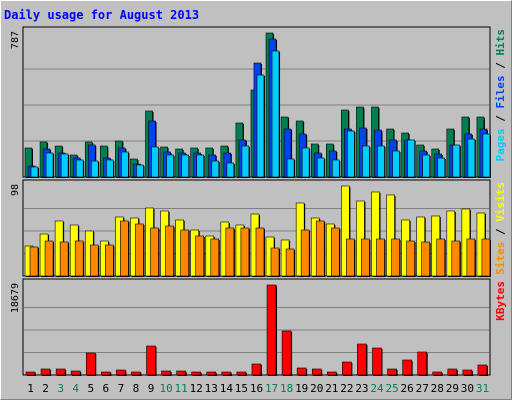  Describe the element at coordinates (500, 91) in the screenshot. I see `legend-entry: Files` at that location.